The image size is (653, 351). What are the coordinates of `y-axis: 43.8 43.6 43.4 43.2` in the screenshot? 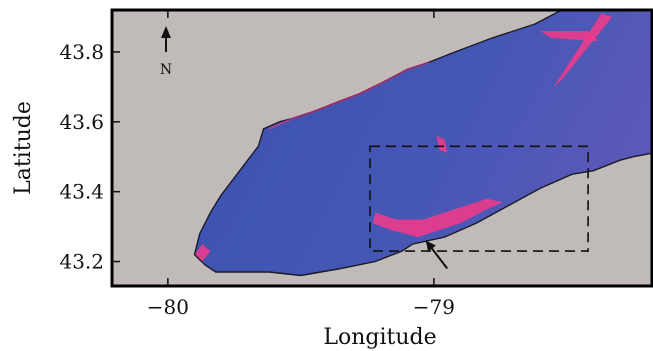 It's located at (89, 157).